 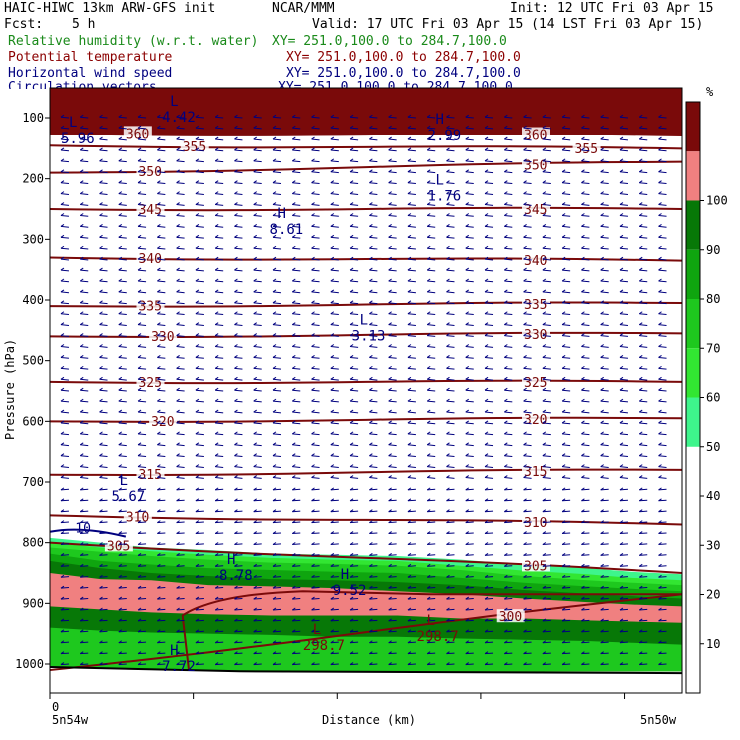 I want to click on colorbar-tick-label: 50, so click(x=713, y=447).